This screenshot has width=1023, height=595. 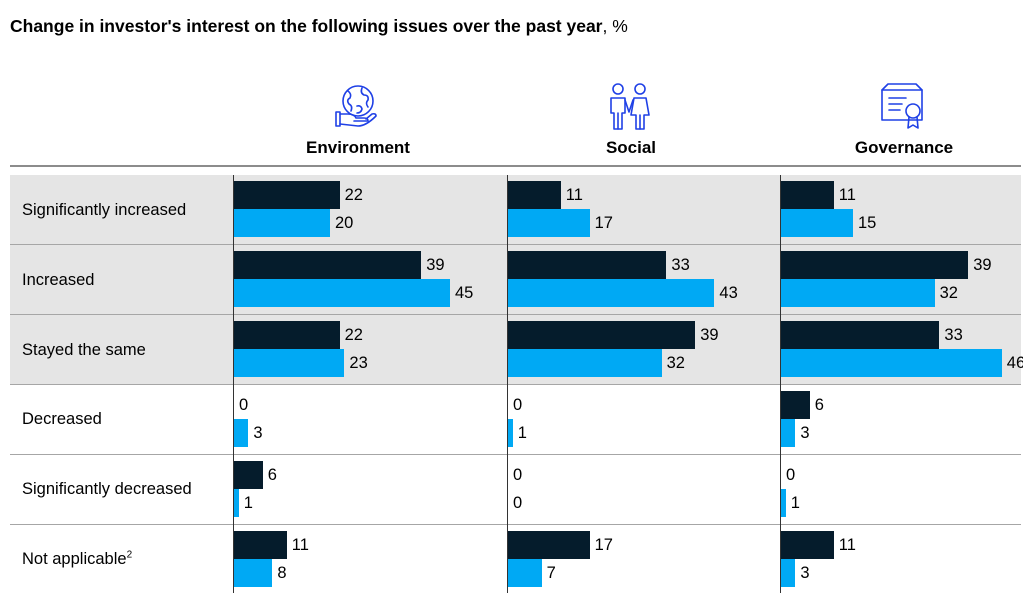 What do you see at coordinates (129, 555) in the screenshot?
I see `footnote-marker: 2` at bounding box center [129, 555].